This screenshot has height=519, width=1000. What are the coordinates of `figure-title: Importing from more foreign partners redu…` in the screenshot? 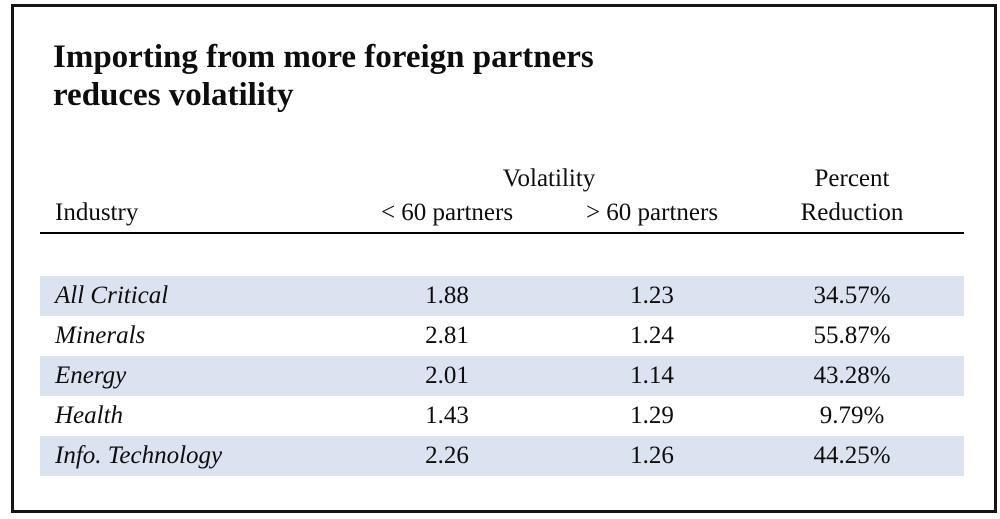 It's located at (323, 76).